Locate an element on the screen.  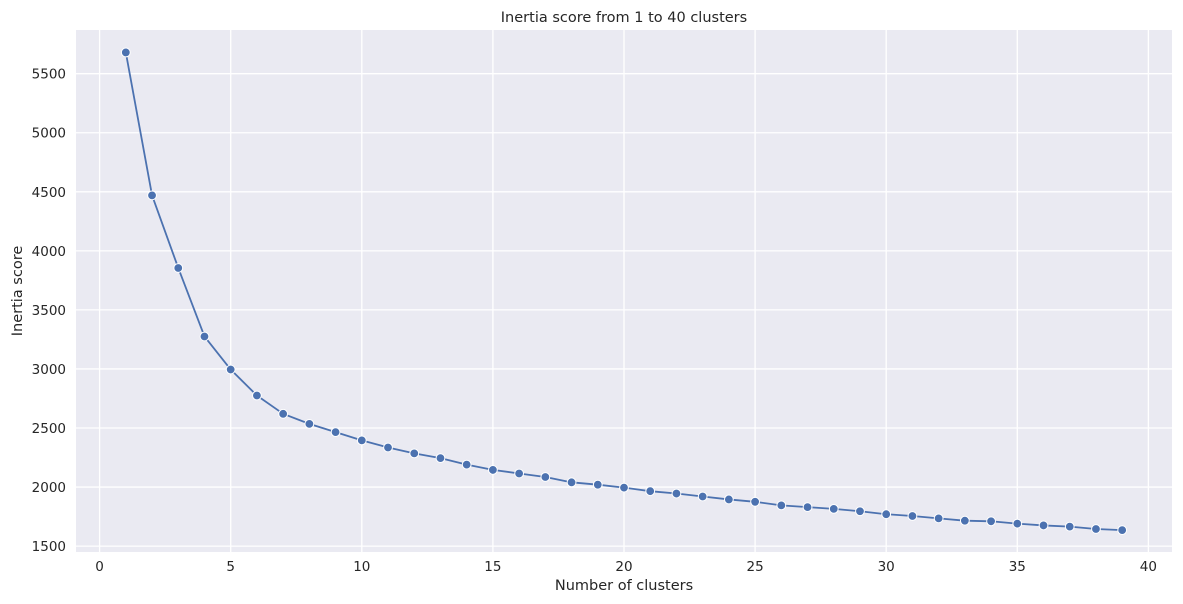
y-tick-label: 3500 is located at coordinates (49, 311).